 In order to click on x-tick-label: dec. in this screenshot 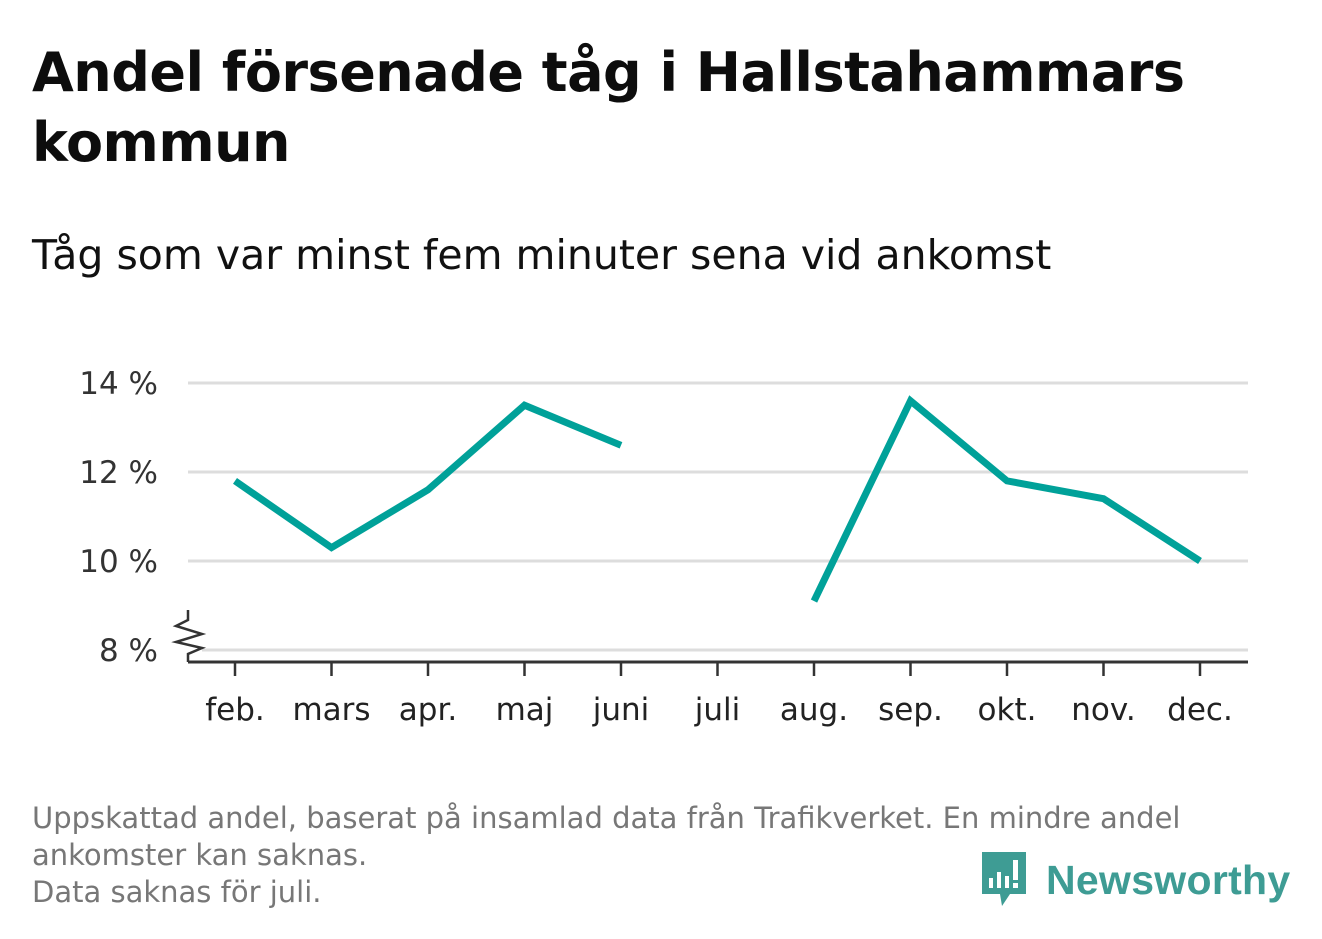, I will do `click(1200, 710)`.